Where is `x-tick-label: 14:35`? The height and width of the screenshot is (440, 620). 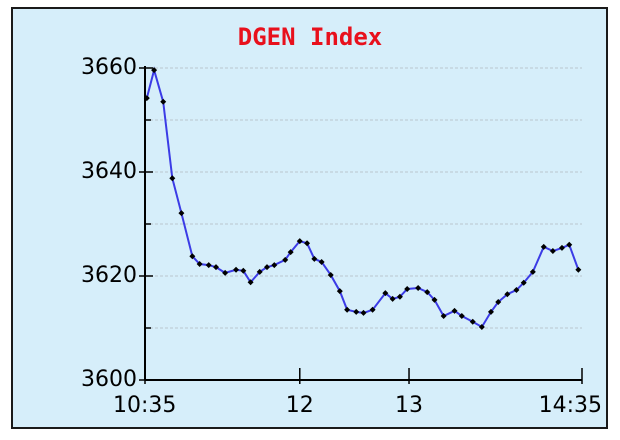
x-tick-label: 14:35 is located at coordinates (570, 405).